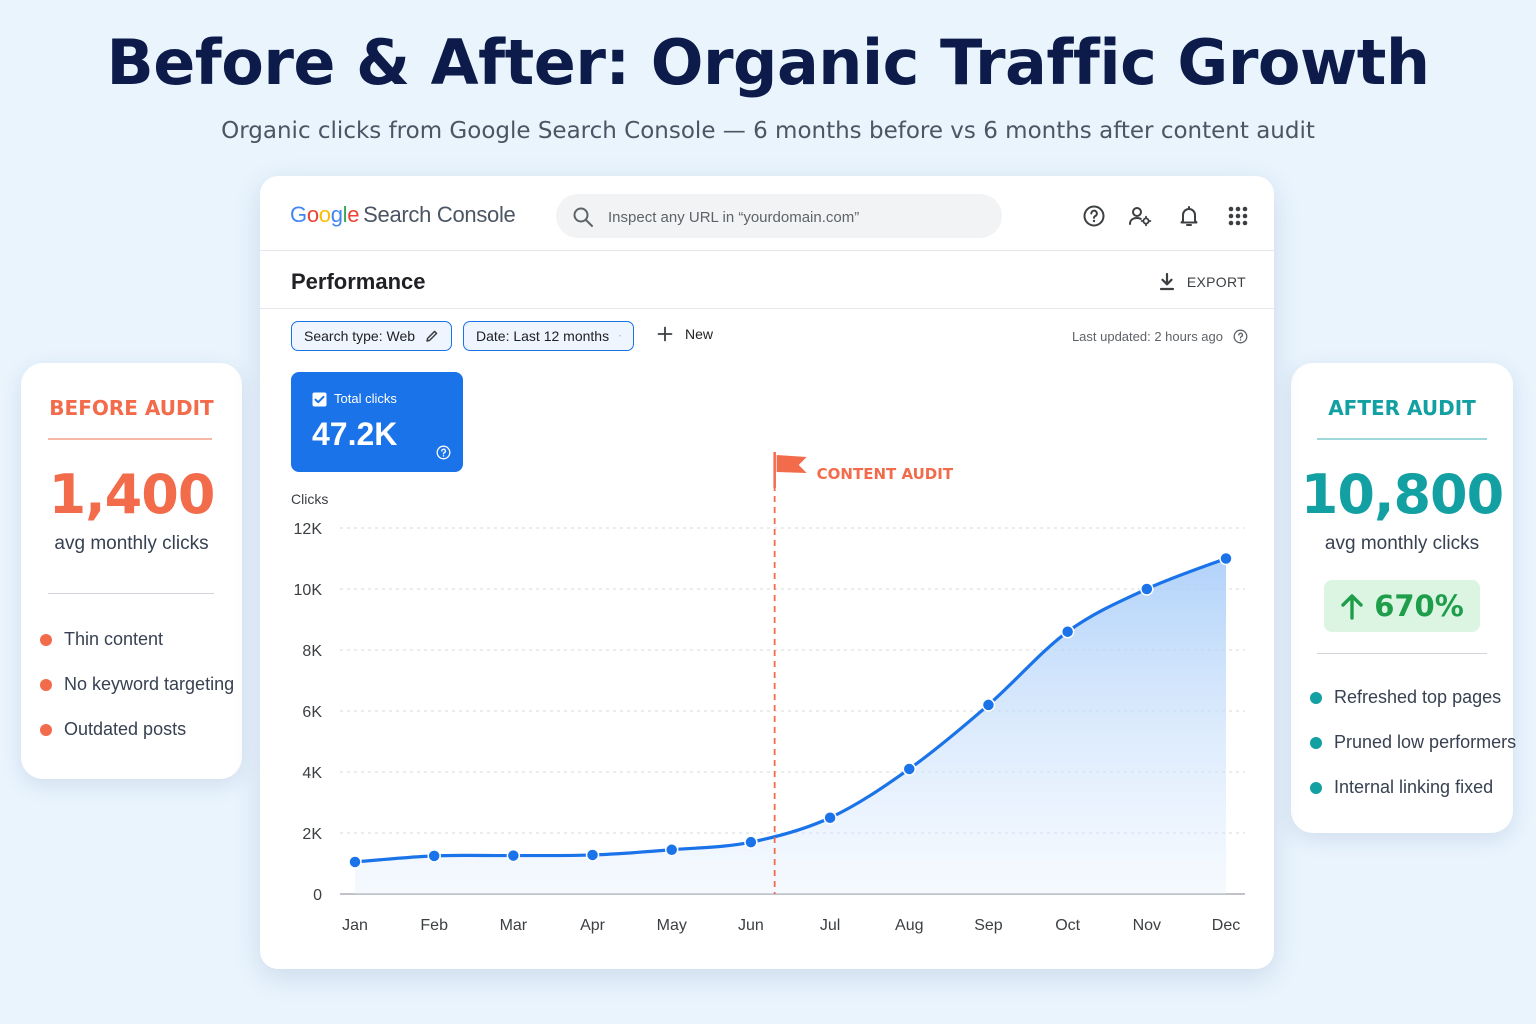 The width and height of the screenshot is (1536, 1024). Describe the element at coordinates (751, 925) in the screenshot. I see `x-tick-label: Jun` at that location.